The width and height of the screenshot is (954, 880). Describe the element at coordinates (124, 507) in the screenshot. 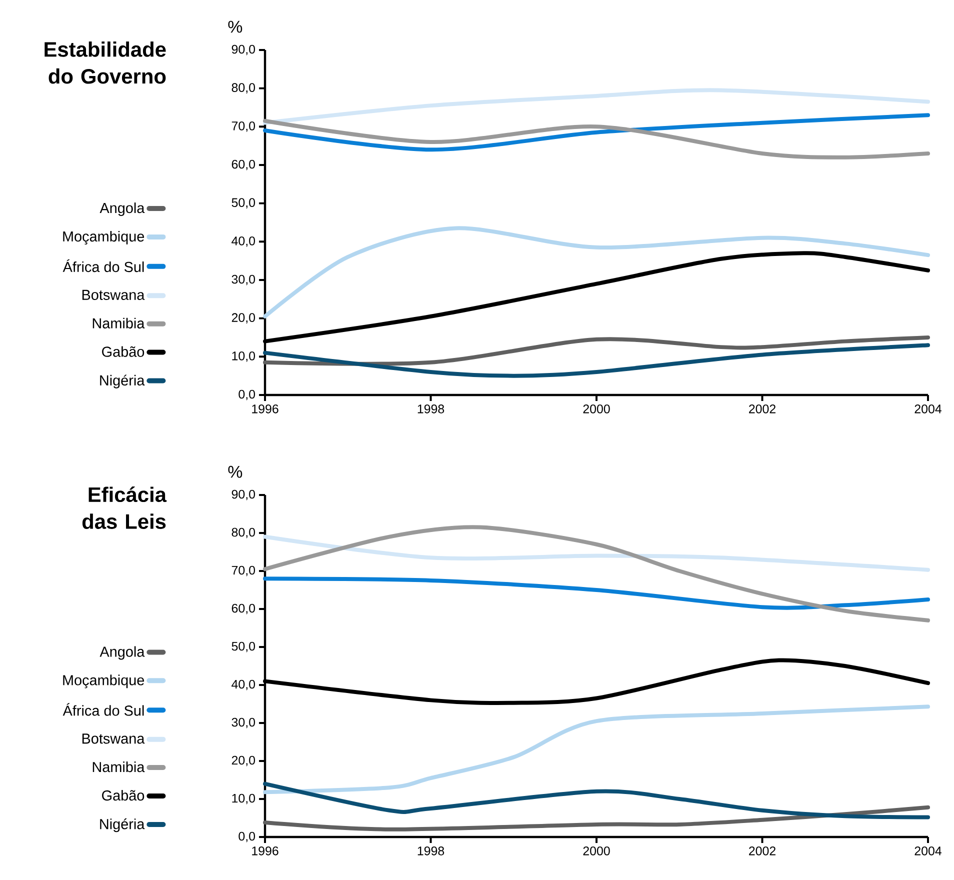

I see `chart-title: Eficácia das Leis` at that location.